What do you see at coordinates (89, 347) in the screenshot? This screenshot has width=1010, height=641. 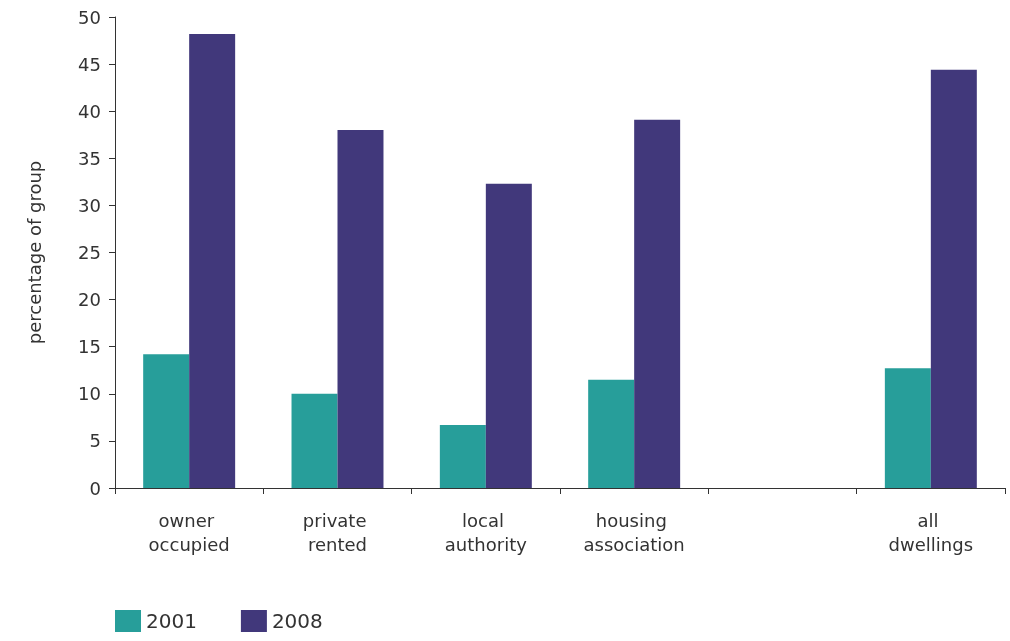 I see `y-tick-label: 15` at bounding box center [89, 347].